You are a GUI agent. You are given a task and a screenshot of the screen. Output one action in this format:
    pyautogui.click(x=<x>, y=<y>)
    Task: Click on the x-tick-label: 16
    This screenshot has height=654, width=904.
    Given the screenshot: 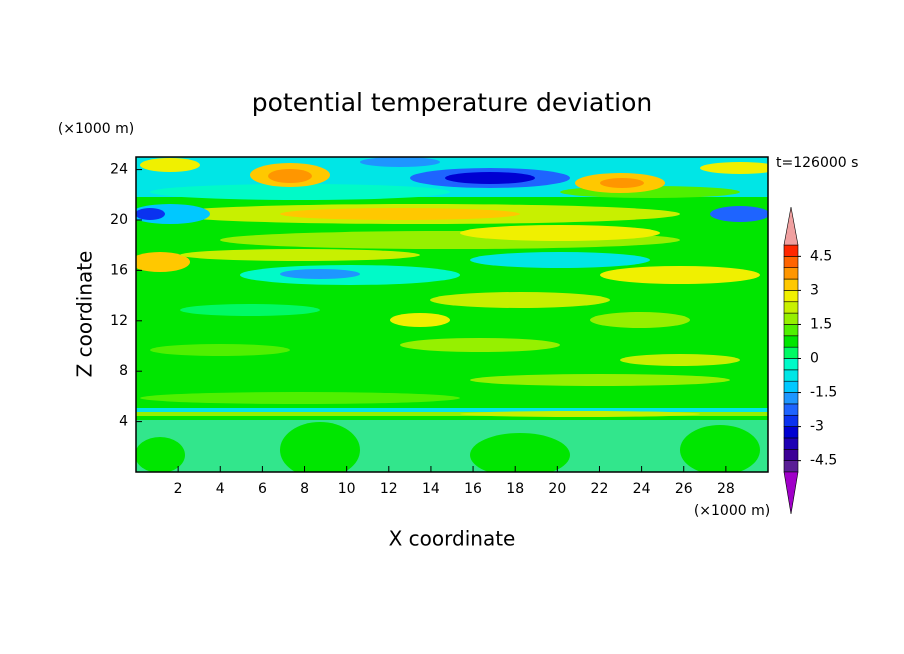 What is the action you would take?
    pyautogui.click(x=473, y=489)
    